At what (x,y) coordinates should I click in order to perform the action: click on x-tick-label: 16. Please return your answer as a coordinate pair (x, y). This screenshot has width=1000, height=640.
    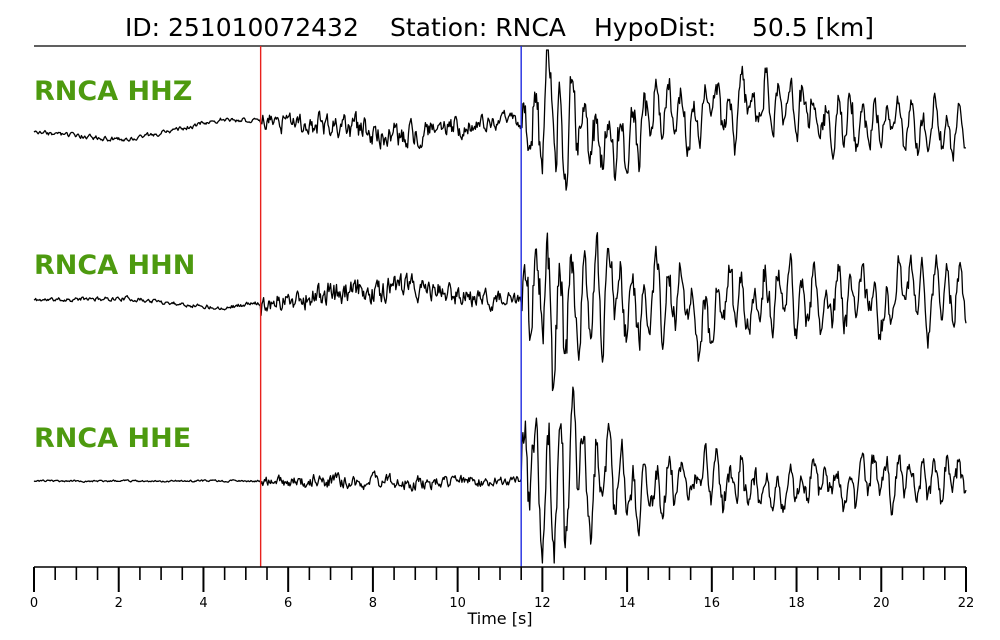
    Looking at the image, I should click on (712, 603).